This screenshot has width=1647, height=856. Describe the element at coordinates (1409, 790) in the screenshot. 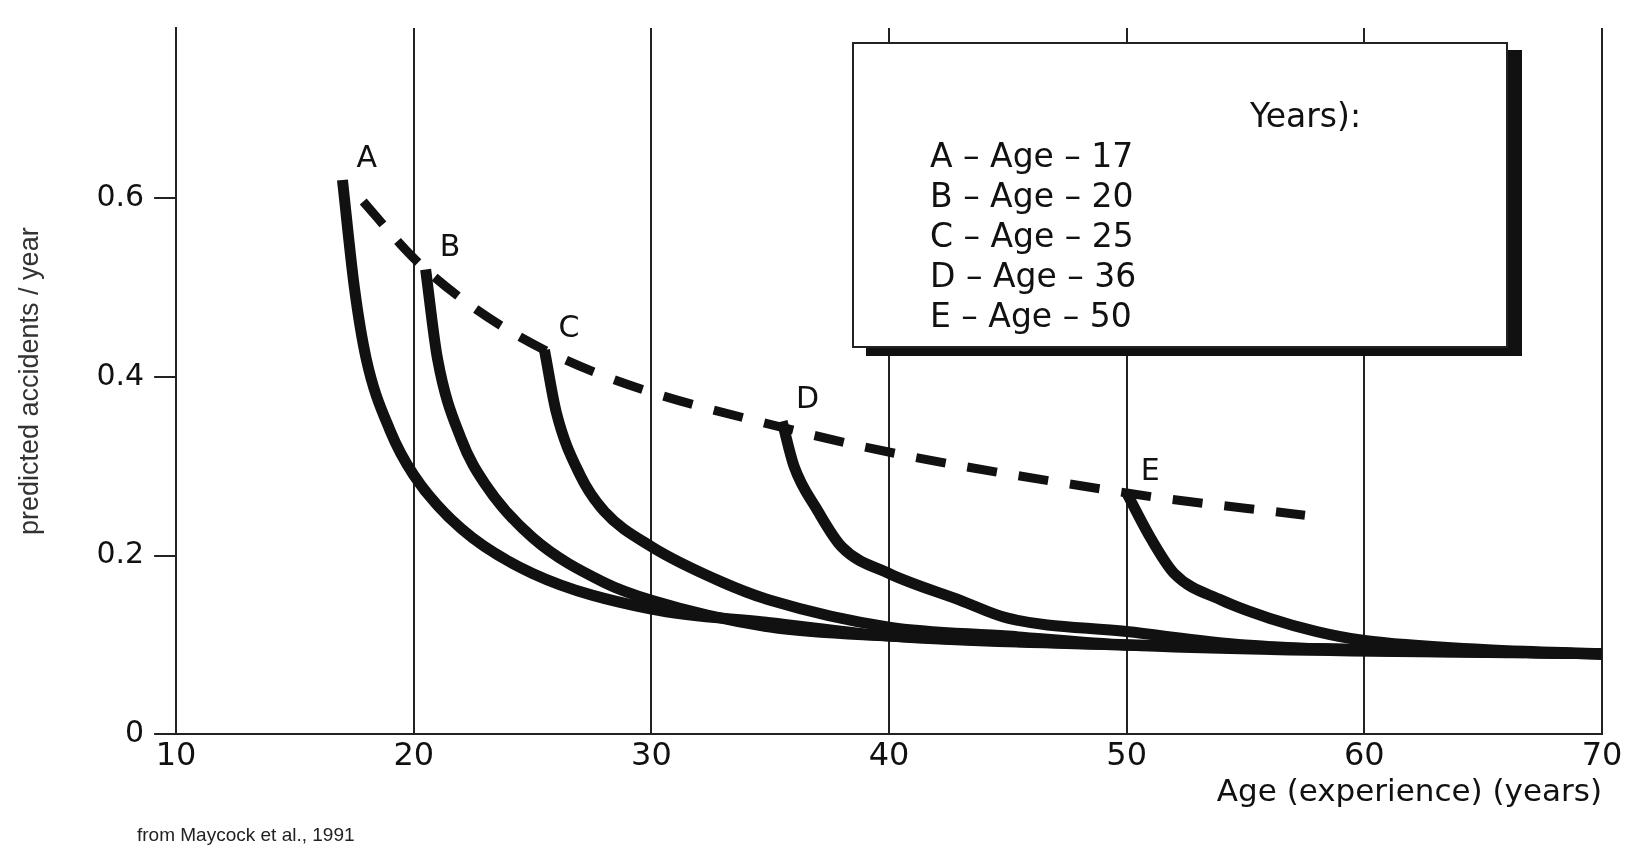

I see `x-axis-title: Age (experience) (years)` at that location.